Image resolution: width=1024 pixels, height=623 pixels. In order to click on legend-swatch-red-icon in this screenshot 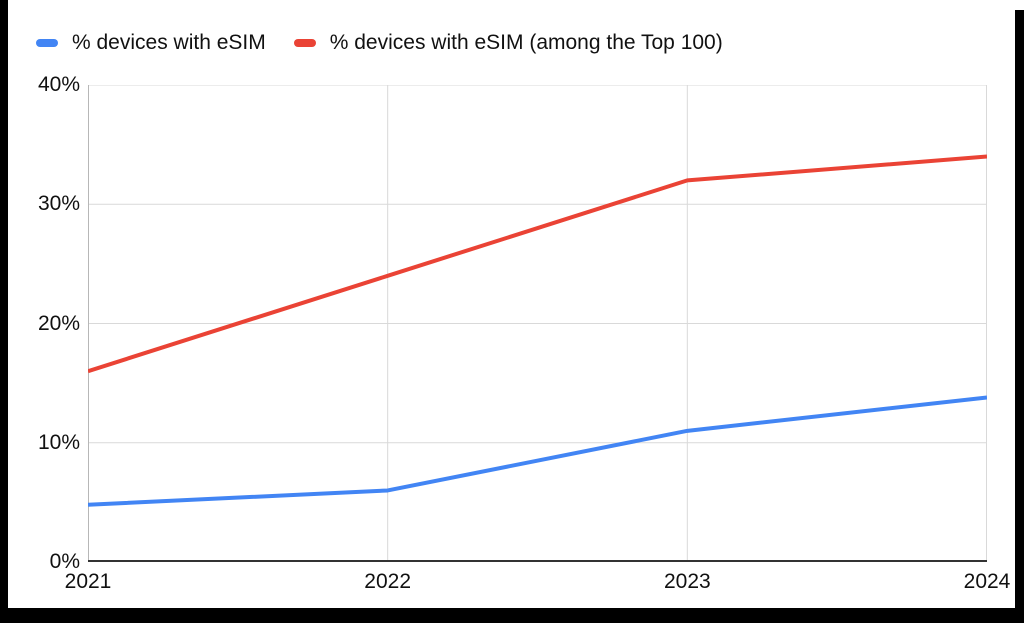, I will do `click(304, 43)`.